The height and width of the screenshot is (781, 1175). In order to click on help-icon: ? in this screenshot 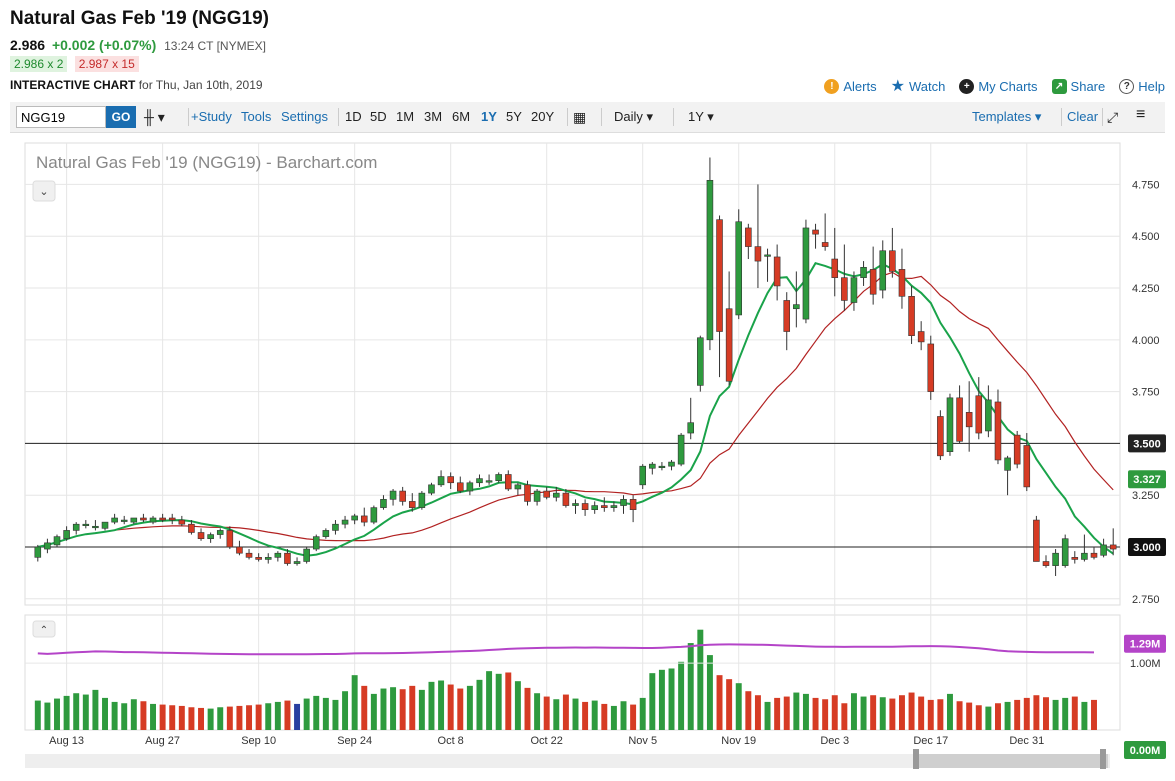, I will do `click(1127, 86)`.